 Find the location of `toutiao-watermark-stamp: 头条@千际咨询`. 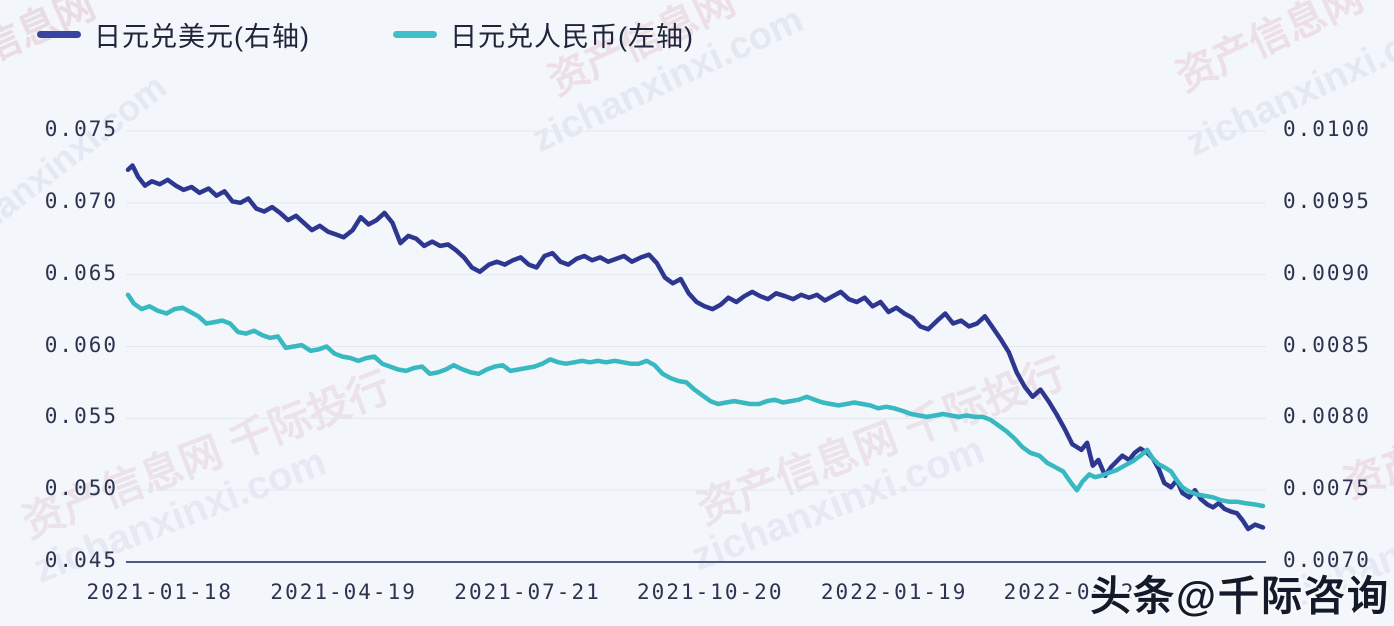

toutiao-watermark-stamp: 头条@千际咨询 is located at coordinates (1240, 596).